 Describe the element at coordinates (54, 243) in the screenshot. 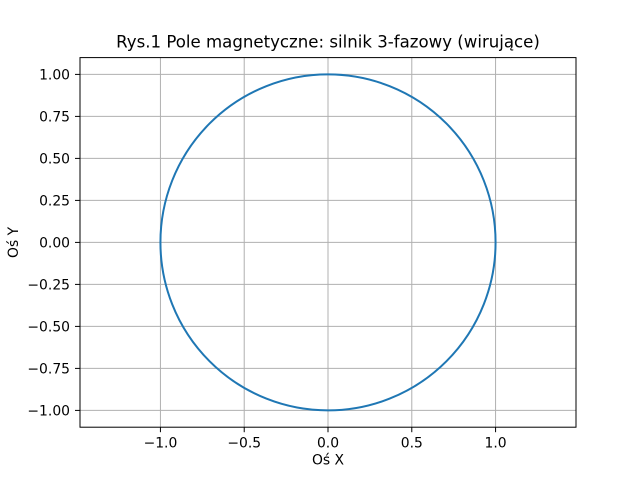

I see `y-tick-label: 0.00` at that location.